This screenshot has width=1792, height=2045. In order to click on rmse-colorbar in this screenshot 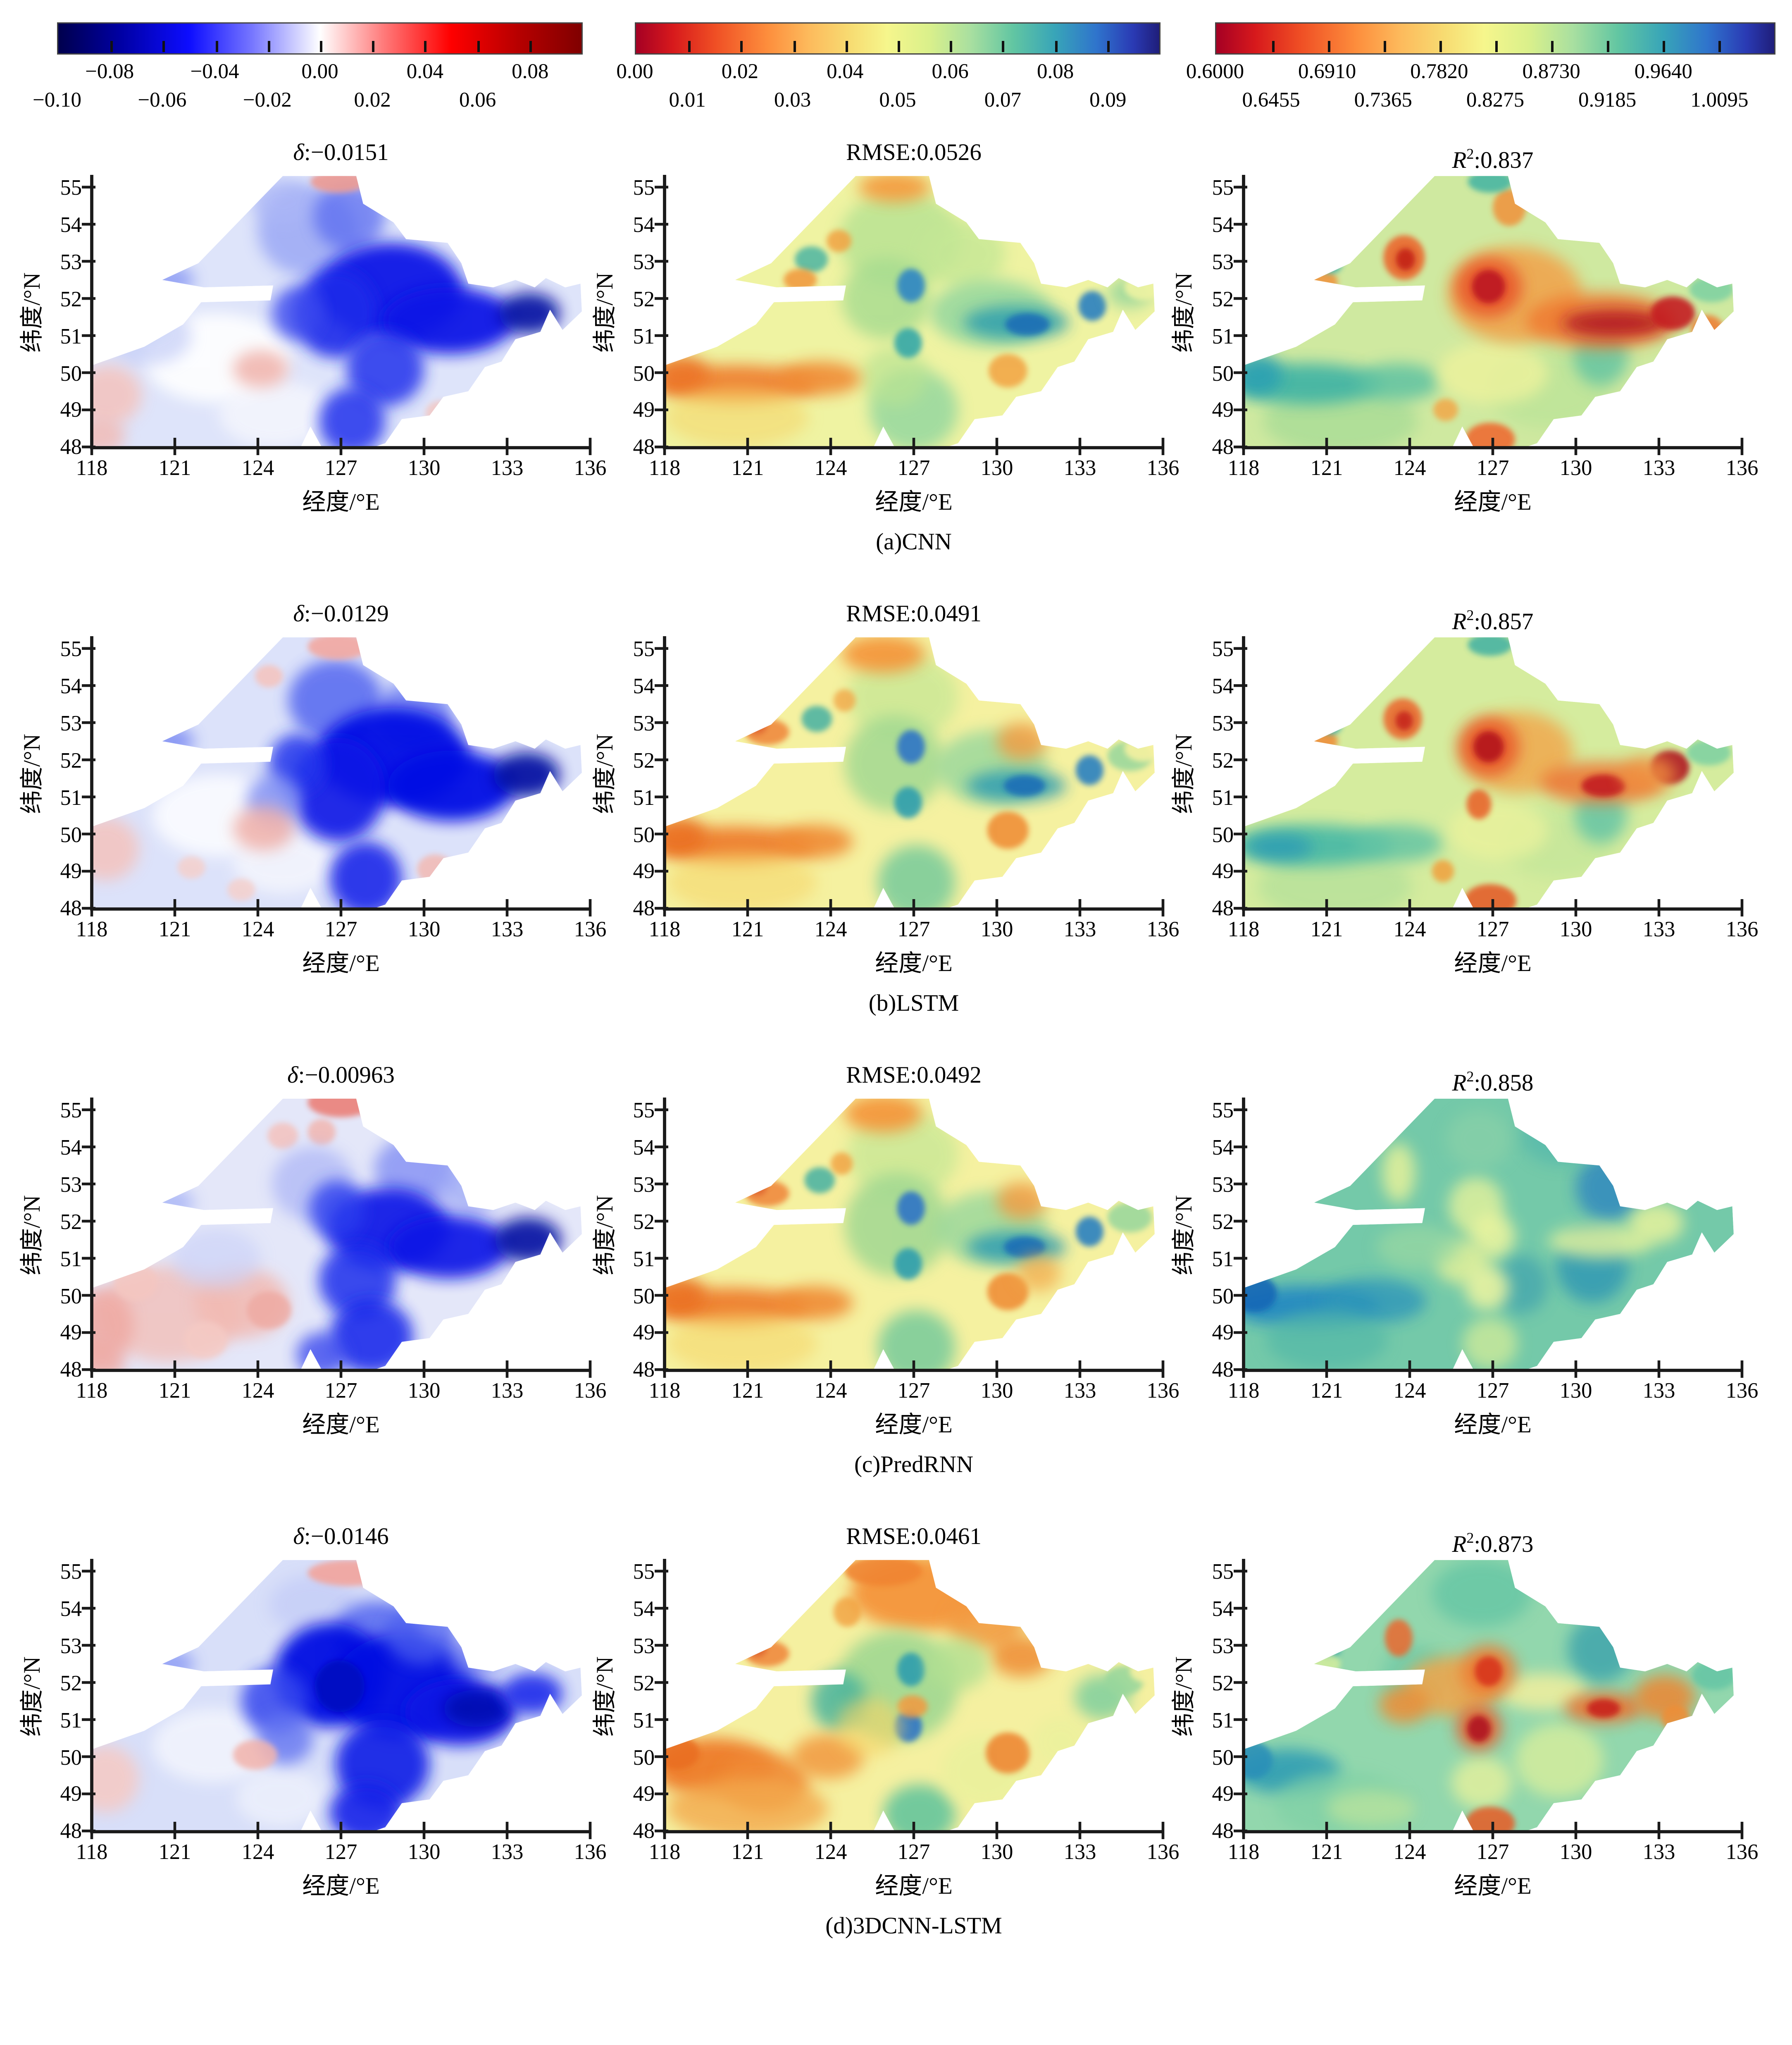, I will do `click(898, 38)`.